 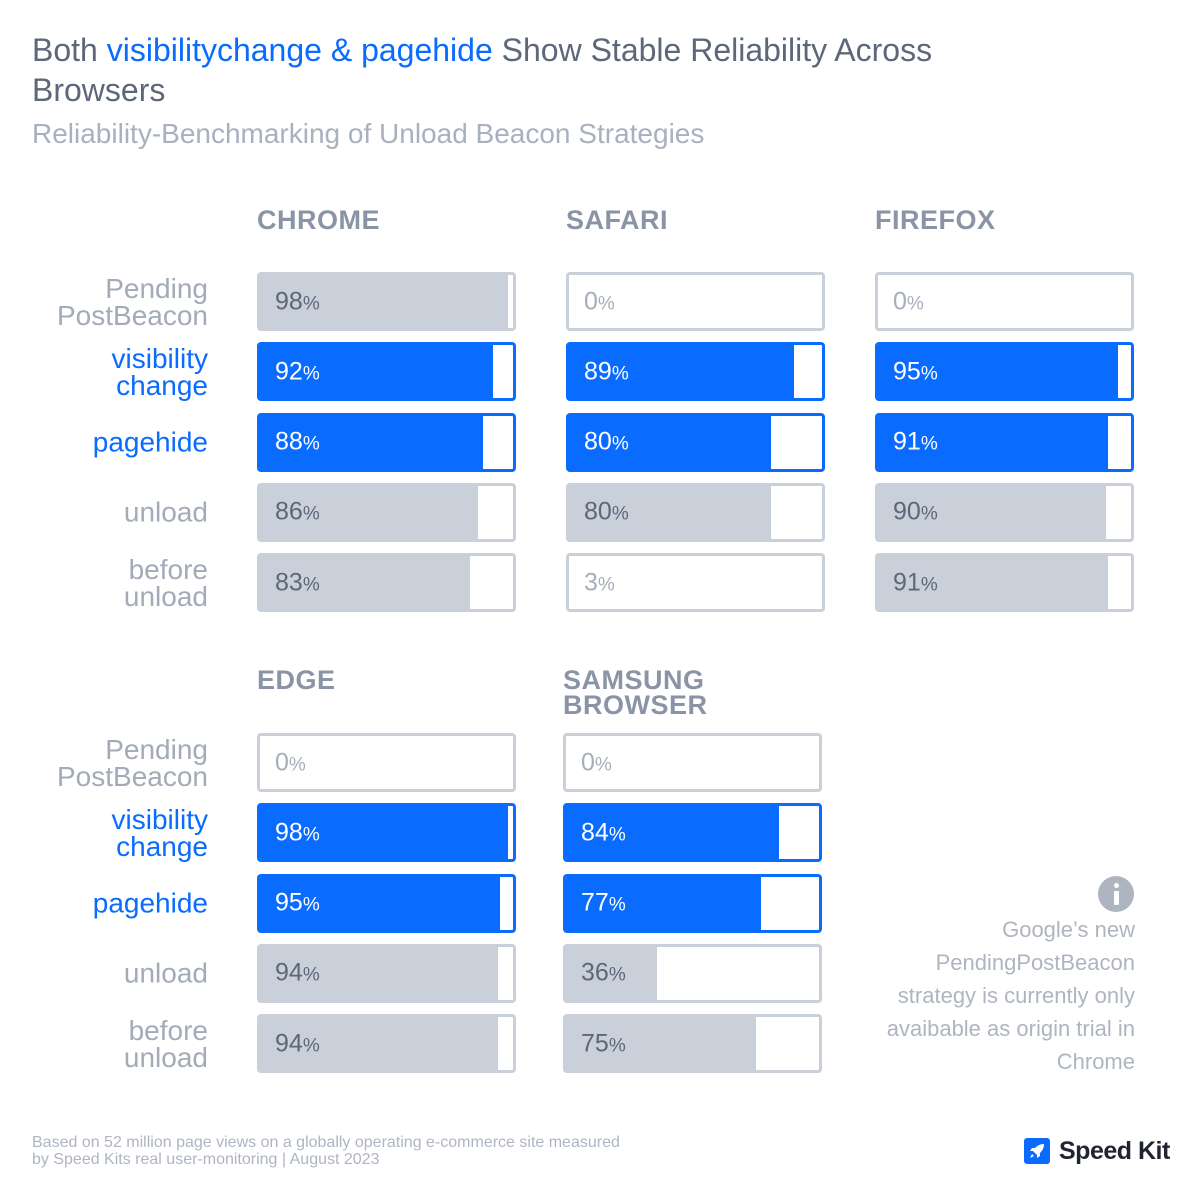 I want to click on title-highlight: visibilitychange & pagehide, so click(x=299, y=50).